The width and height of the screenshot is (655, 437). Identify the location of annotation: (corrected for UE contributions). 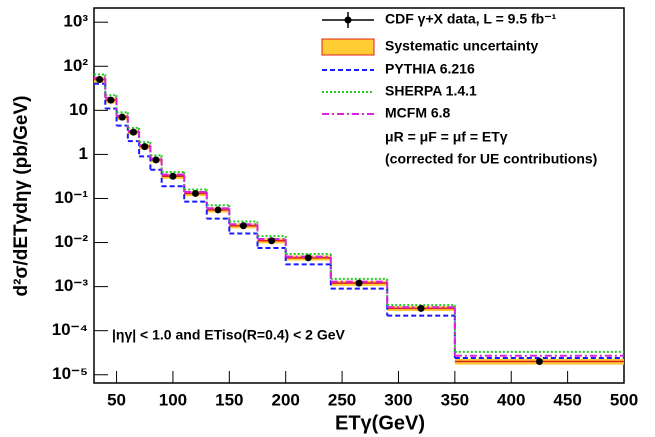
(491, 159).